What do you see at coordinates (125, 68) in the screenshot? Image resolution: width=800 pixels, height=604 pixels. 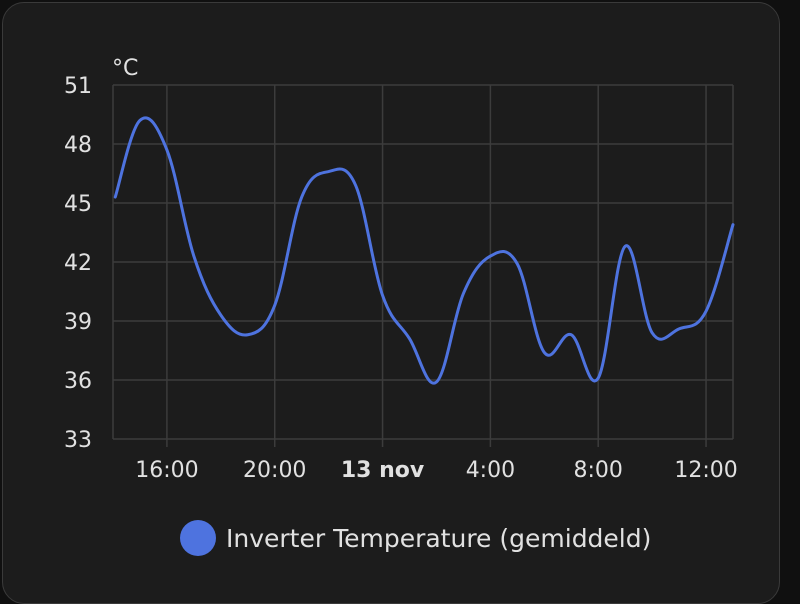 I see `y-axis-unit-label: °C` at bounding box center [125, 68].